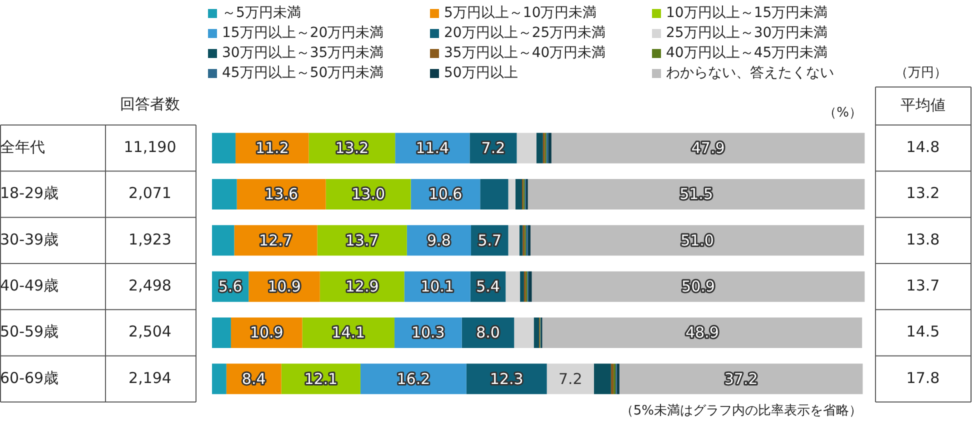 This screenshot has height=421, width=972. I want to click on text: （5%未満はグラフ内の比率表示を省略）, so click(741, 410).